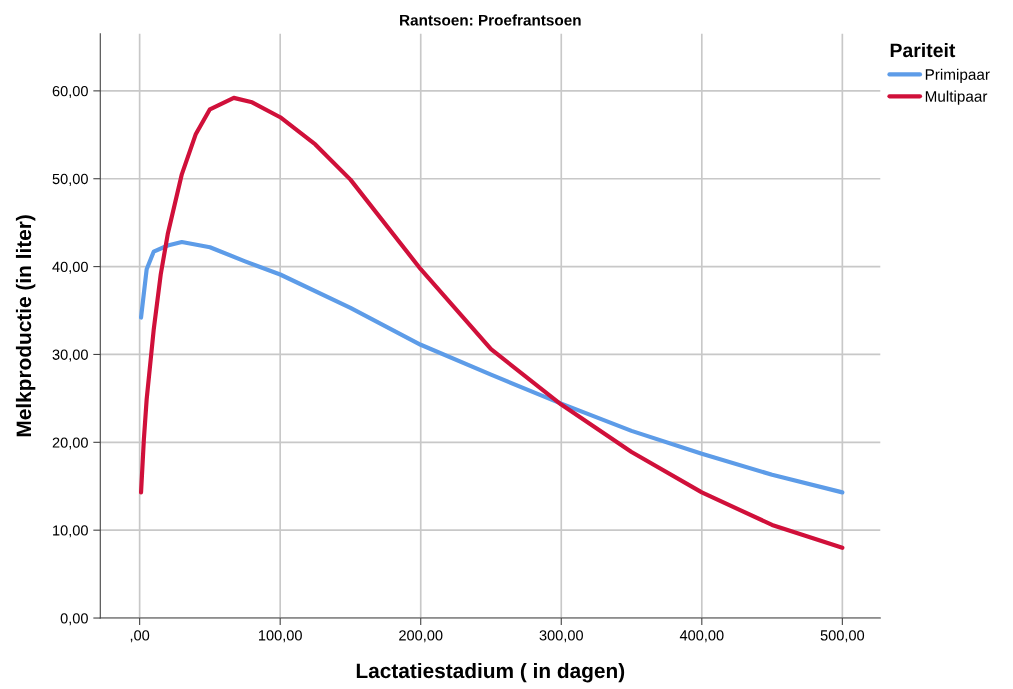 The image size is (1013, 689). What do you see at coordinates (70, 92) in the screenshot?
I see `y-tick-label: 60,00` at bounding box center [70, 92].